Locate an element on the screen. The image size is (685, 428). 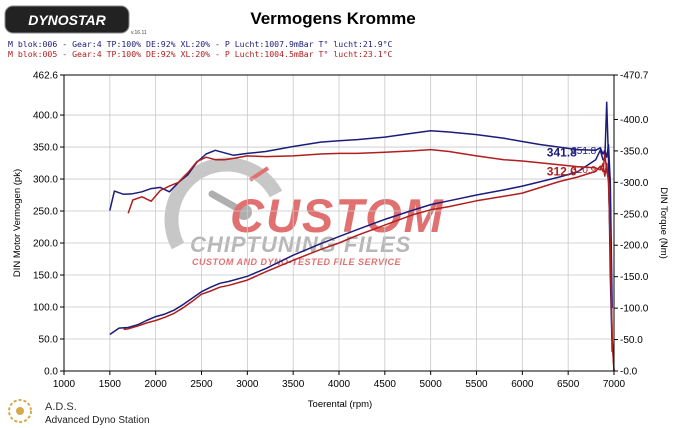
x-tick-label: 3500 is located at coordinates (293, 384).